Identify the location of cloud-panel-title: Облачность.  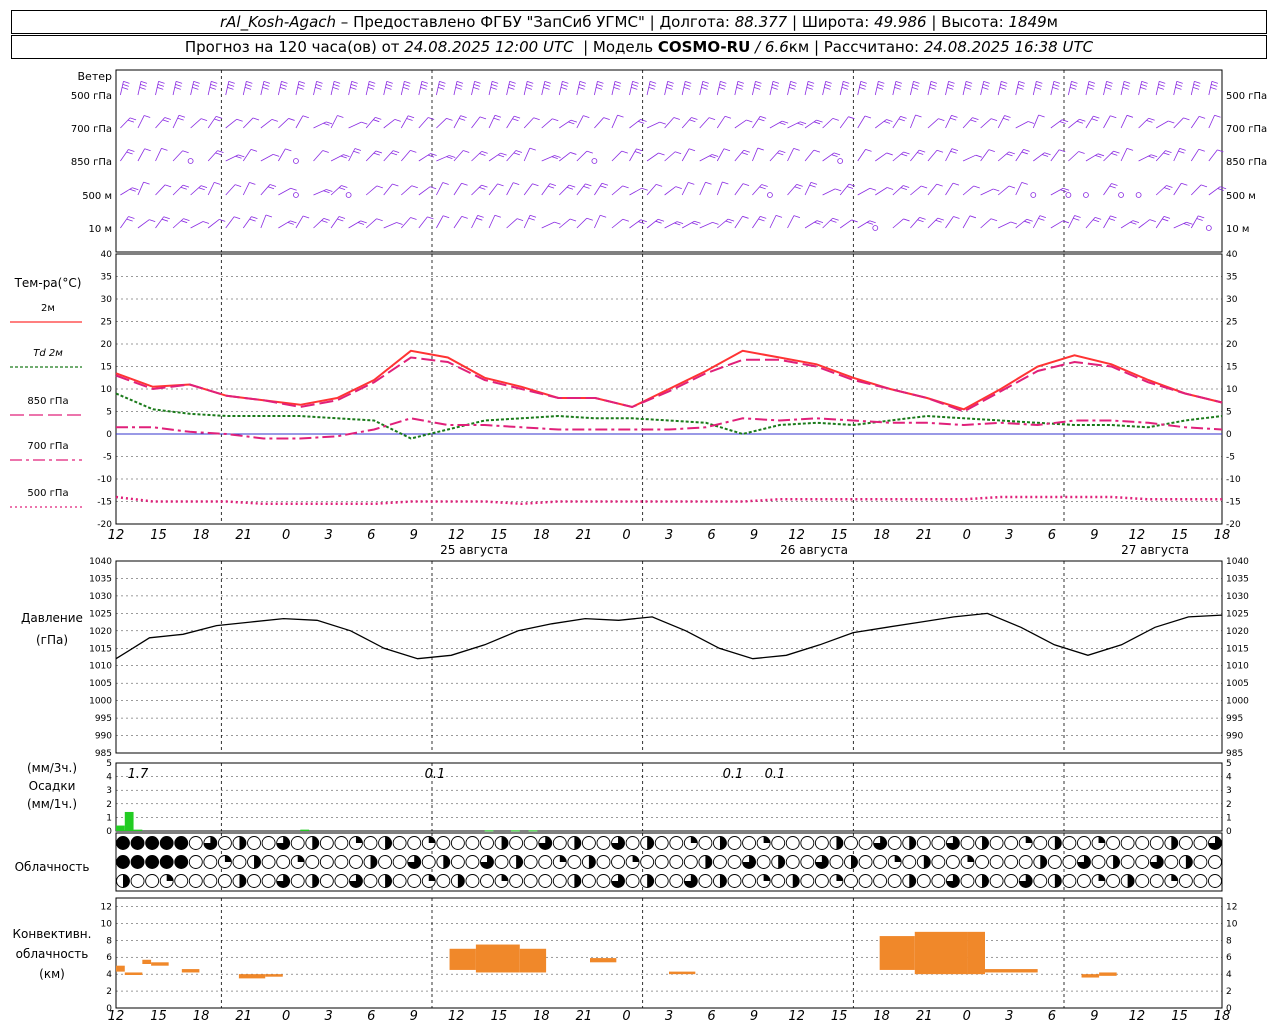
(52, 867).